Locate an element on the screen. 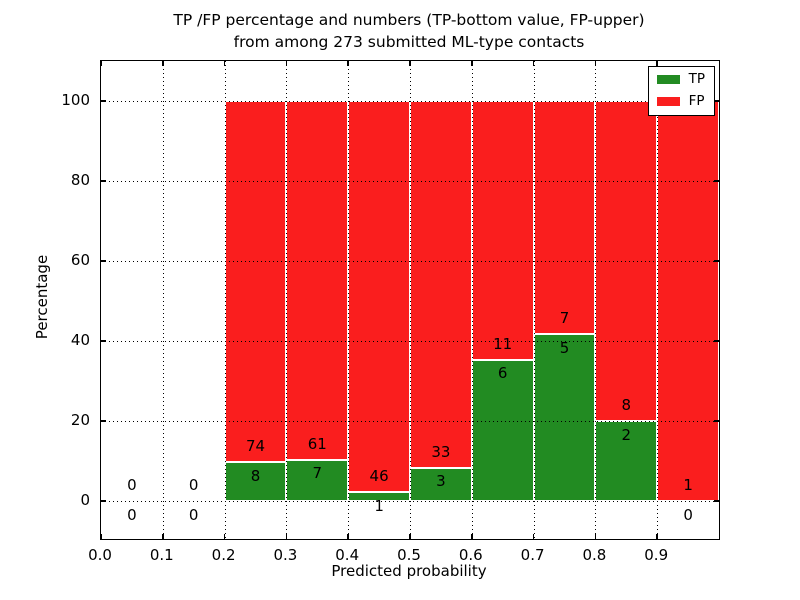  tp-count-label: 7 is located at coordinates (317, 473).